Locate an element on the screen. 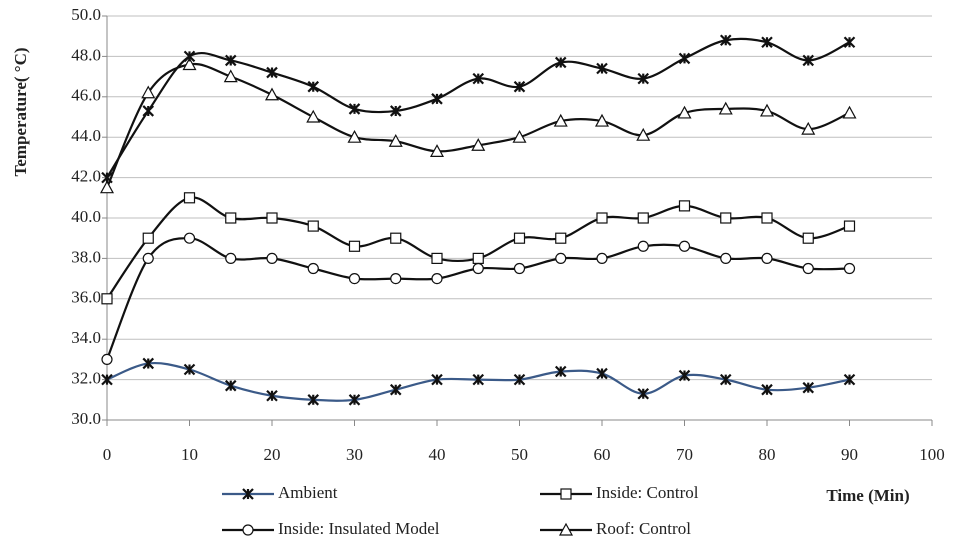  legend-label: Roof: Control is located at coordinates (643, 528).